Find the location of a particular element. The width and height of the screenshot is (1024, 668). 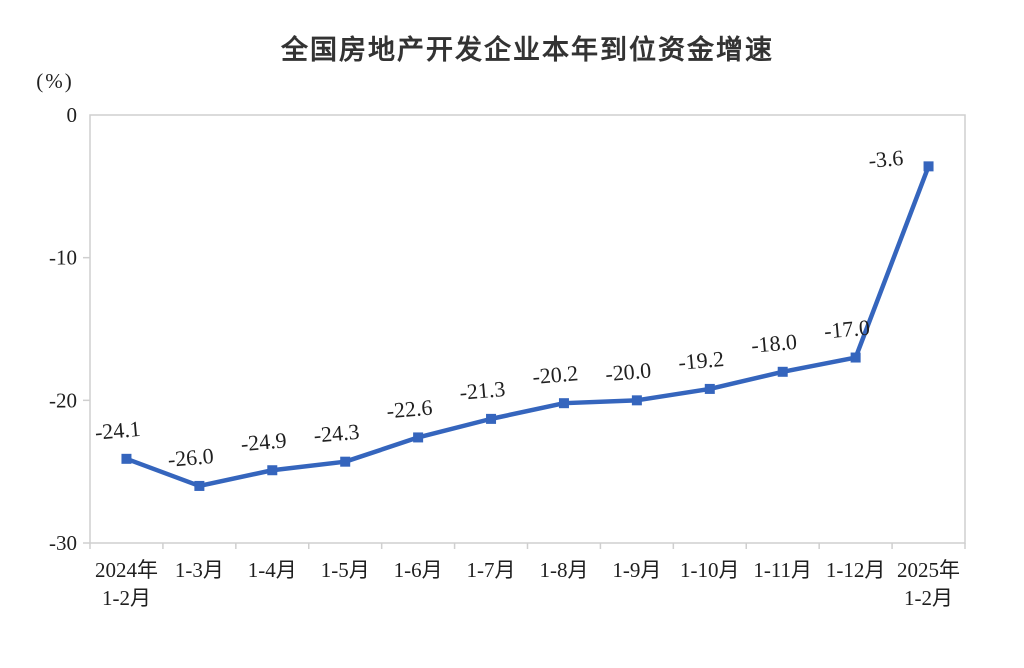

x-tick-label: 1-5月 is located at coordinates (345, 570).